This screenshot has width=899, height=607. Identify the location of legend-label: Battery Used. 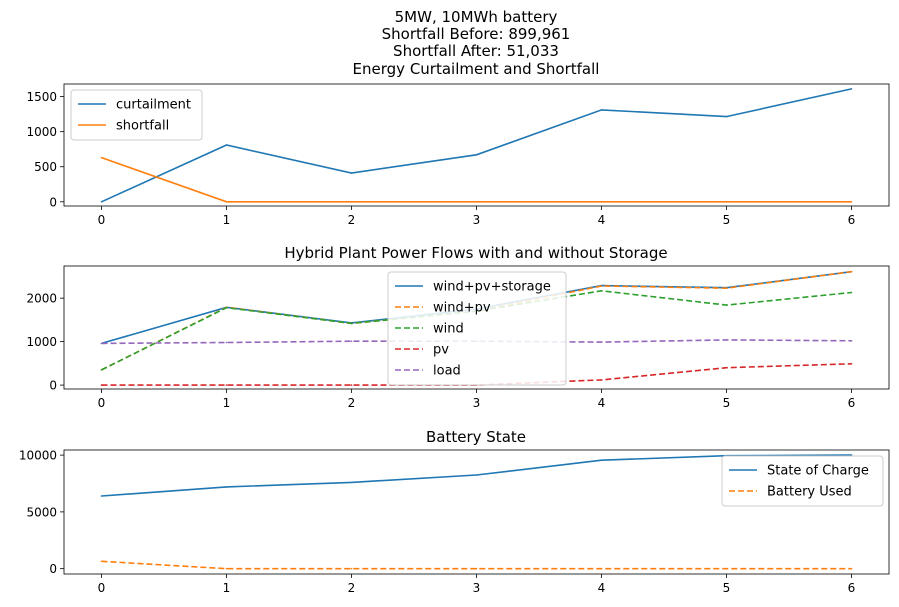
(809, 492).